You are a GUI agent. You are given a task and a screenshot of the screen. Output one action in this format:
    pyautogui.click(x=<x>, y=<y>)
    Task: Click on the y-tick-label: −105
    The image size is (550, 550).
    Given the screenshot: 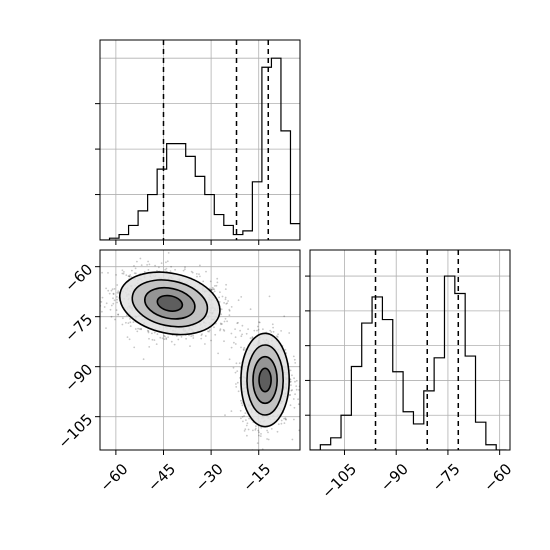 What is the action you would take?
    pyautogui.click(x=76, y=431)
    